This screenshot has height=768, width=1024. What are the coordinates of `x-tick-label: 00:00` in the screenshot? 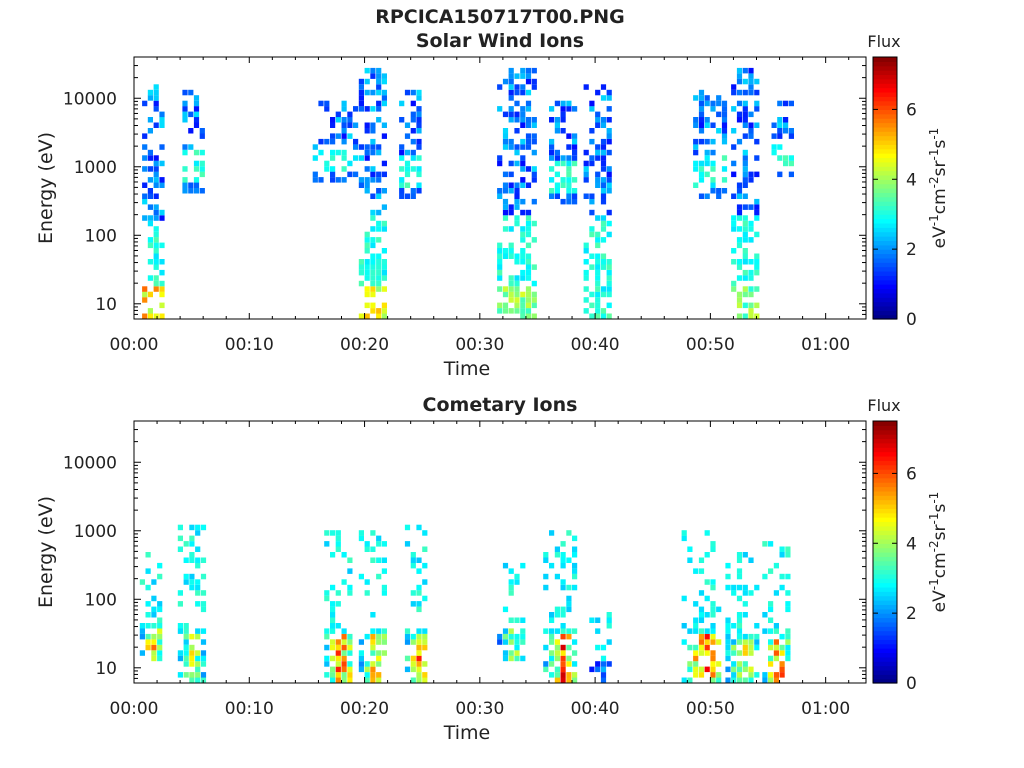 It's located at (134, 345).